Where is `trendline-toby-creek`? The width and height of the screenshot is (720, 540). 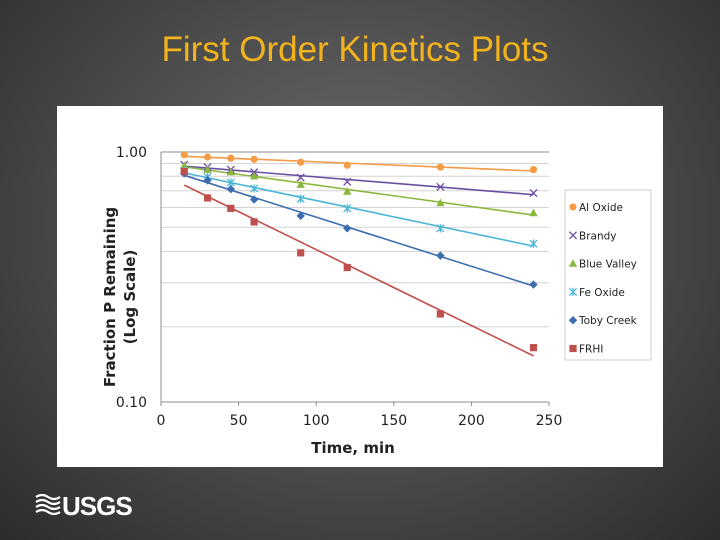
trendline-toby-creek is located at coordinates (359, 230).